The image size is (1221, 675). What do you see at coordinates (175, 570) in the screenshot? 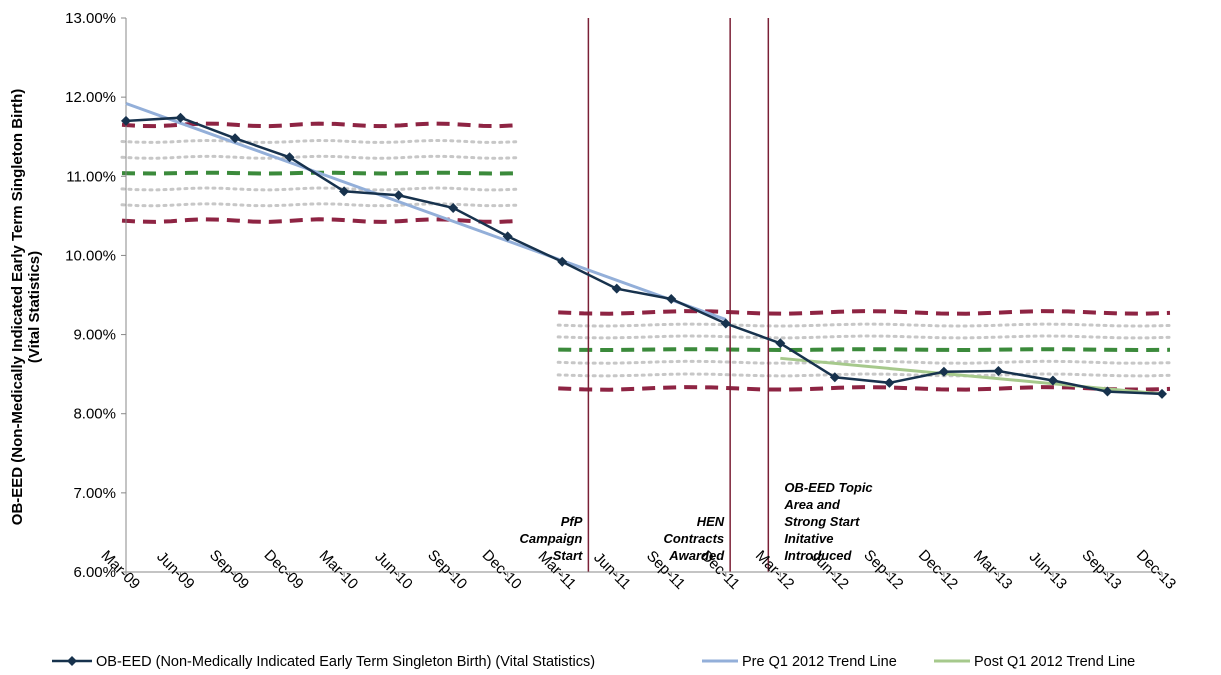
I see `x-tick-label-1: Jun-09` at bounding box center [175, 570].